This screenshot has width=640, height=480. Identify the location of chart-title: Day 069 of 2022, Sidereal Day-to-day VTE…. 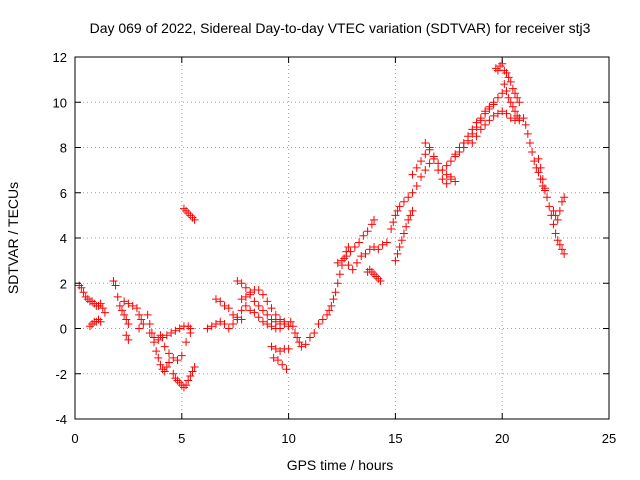
(340, 28).